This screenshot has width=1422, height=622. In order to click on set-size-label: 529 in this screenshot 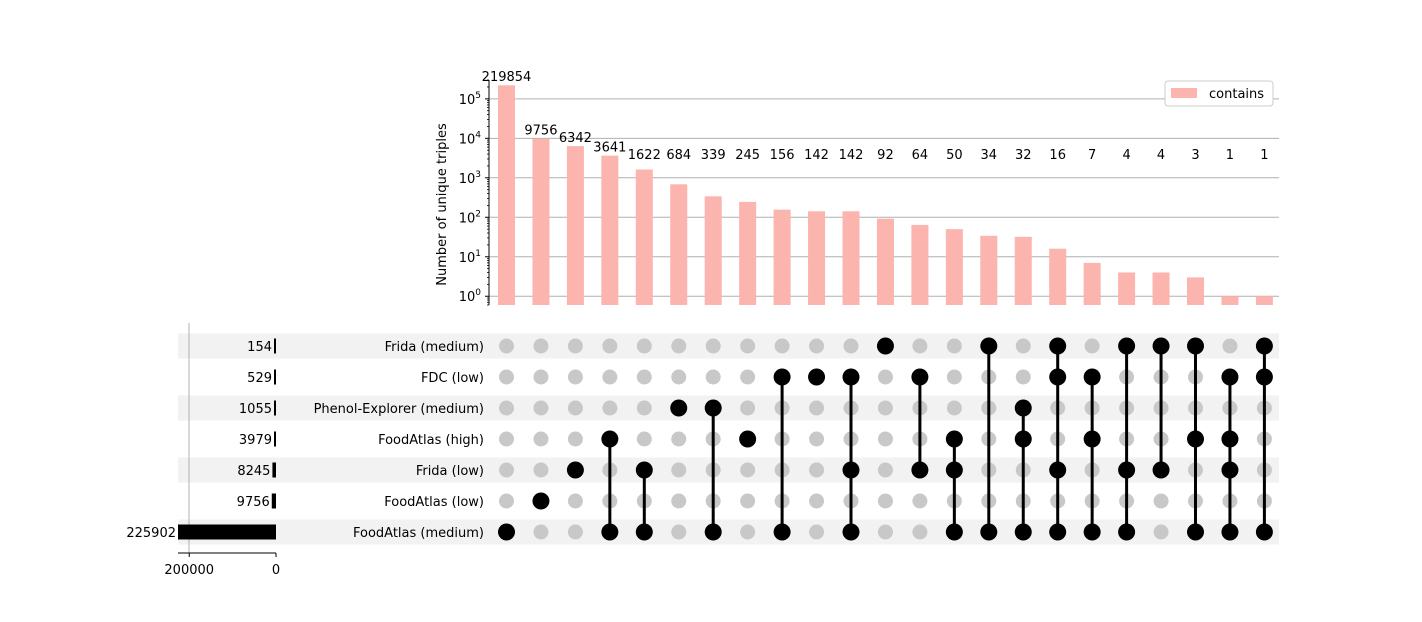, I will do `click(259, 378)`.